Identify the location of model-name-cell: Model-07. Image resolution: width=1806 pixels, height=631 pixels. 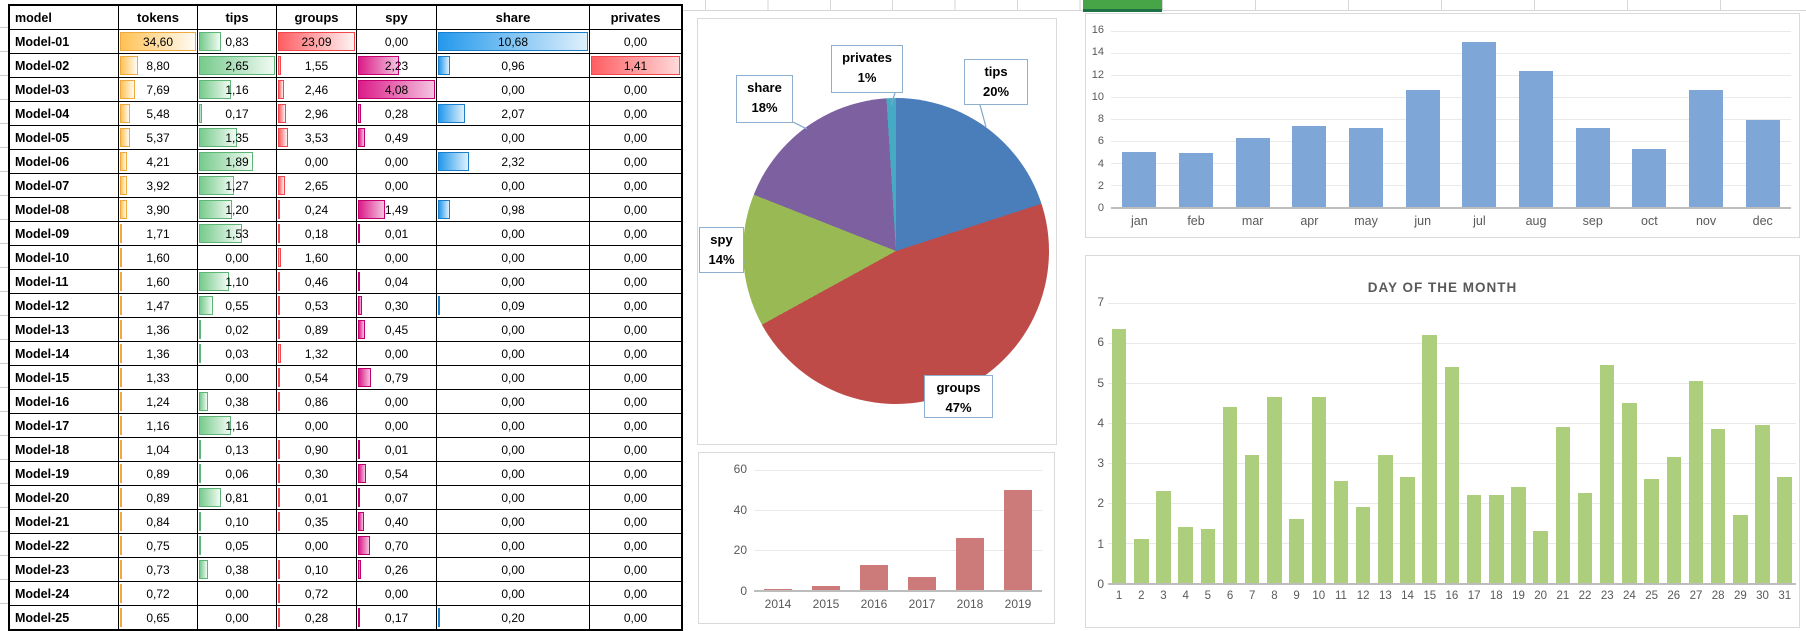
(64, 185).